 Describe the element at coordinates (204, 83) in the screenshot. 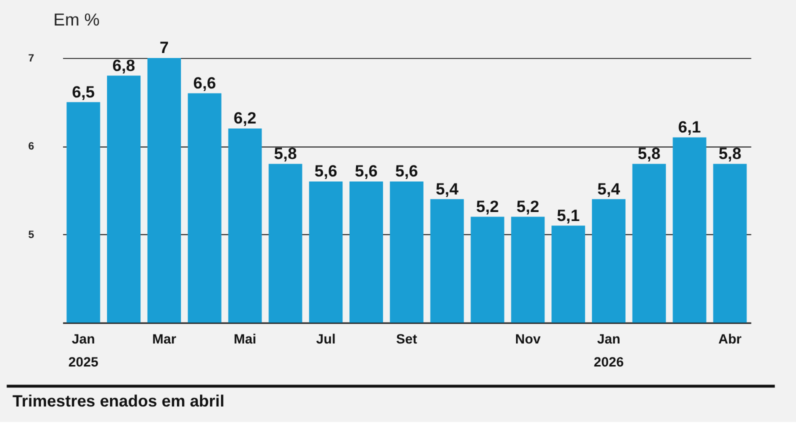

I see `data-label: 6,6` at that location.